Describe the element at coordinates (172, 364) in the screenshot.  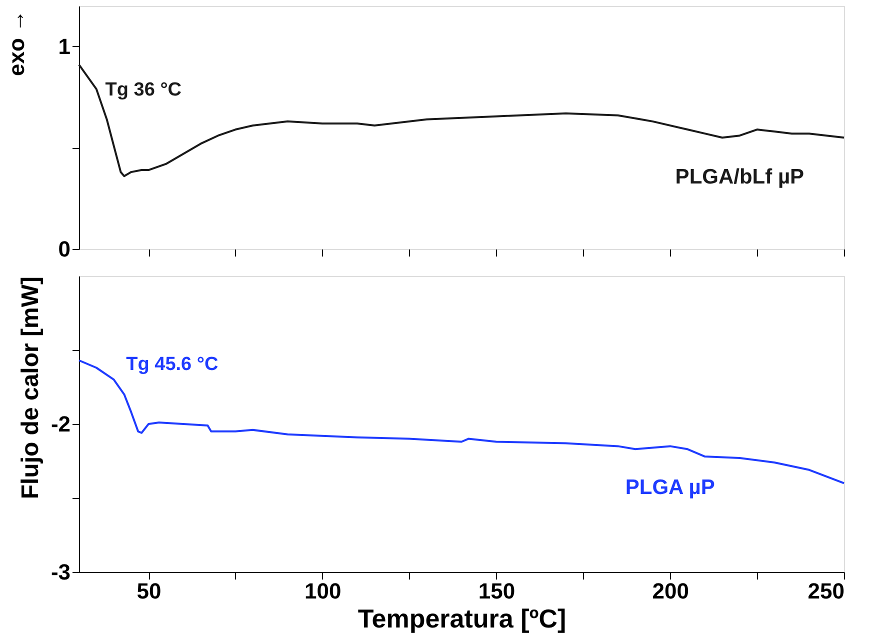
I see `annotation: Tg 45.6 °C` at that location.